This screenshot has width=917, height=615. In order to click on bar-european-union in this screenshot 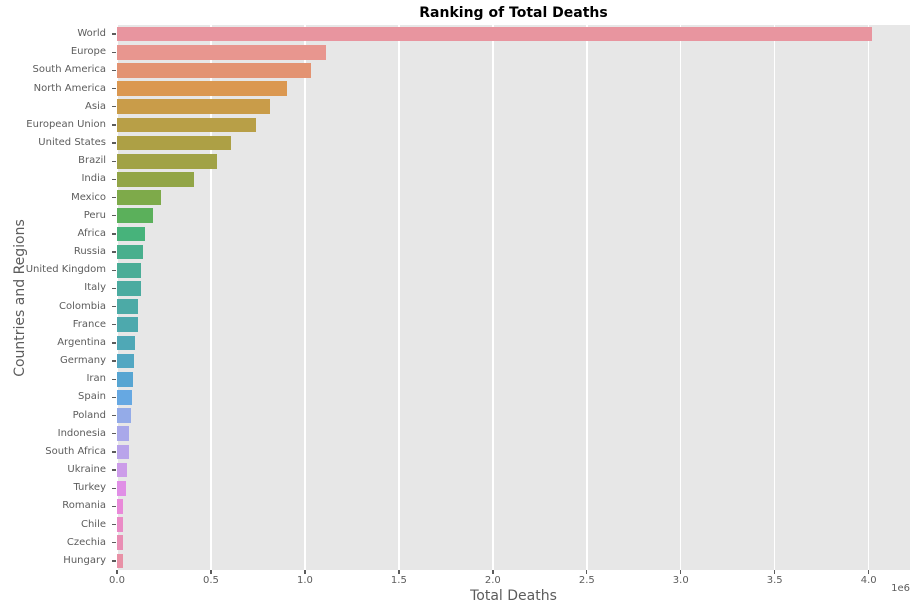, I will do `click(187, 125)`.